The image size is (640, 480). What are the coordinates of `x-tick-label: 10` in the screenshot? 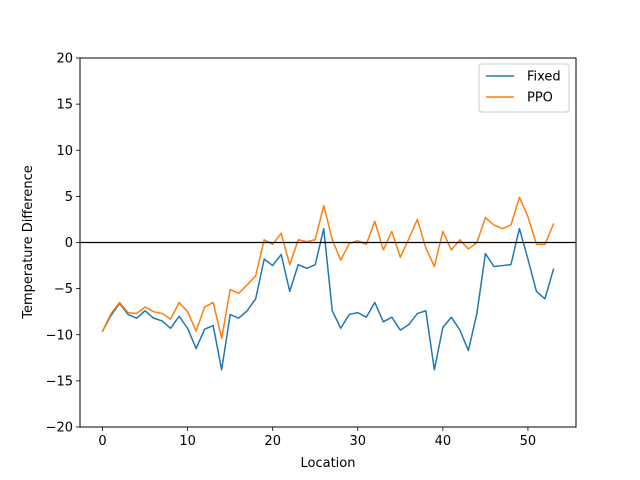 It's located at (187, 441).